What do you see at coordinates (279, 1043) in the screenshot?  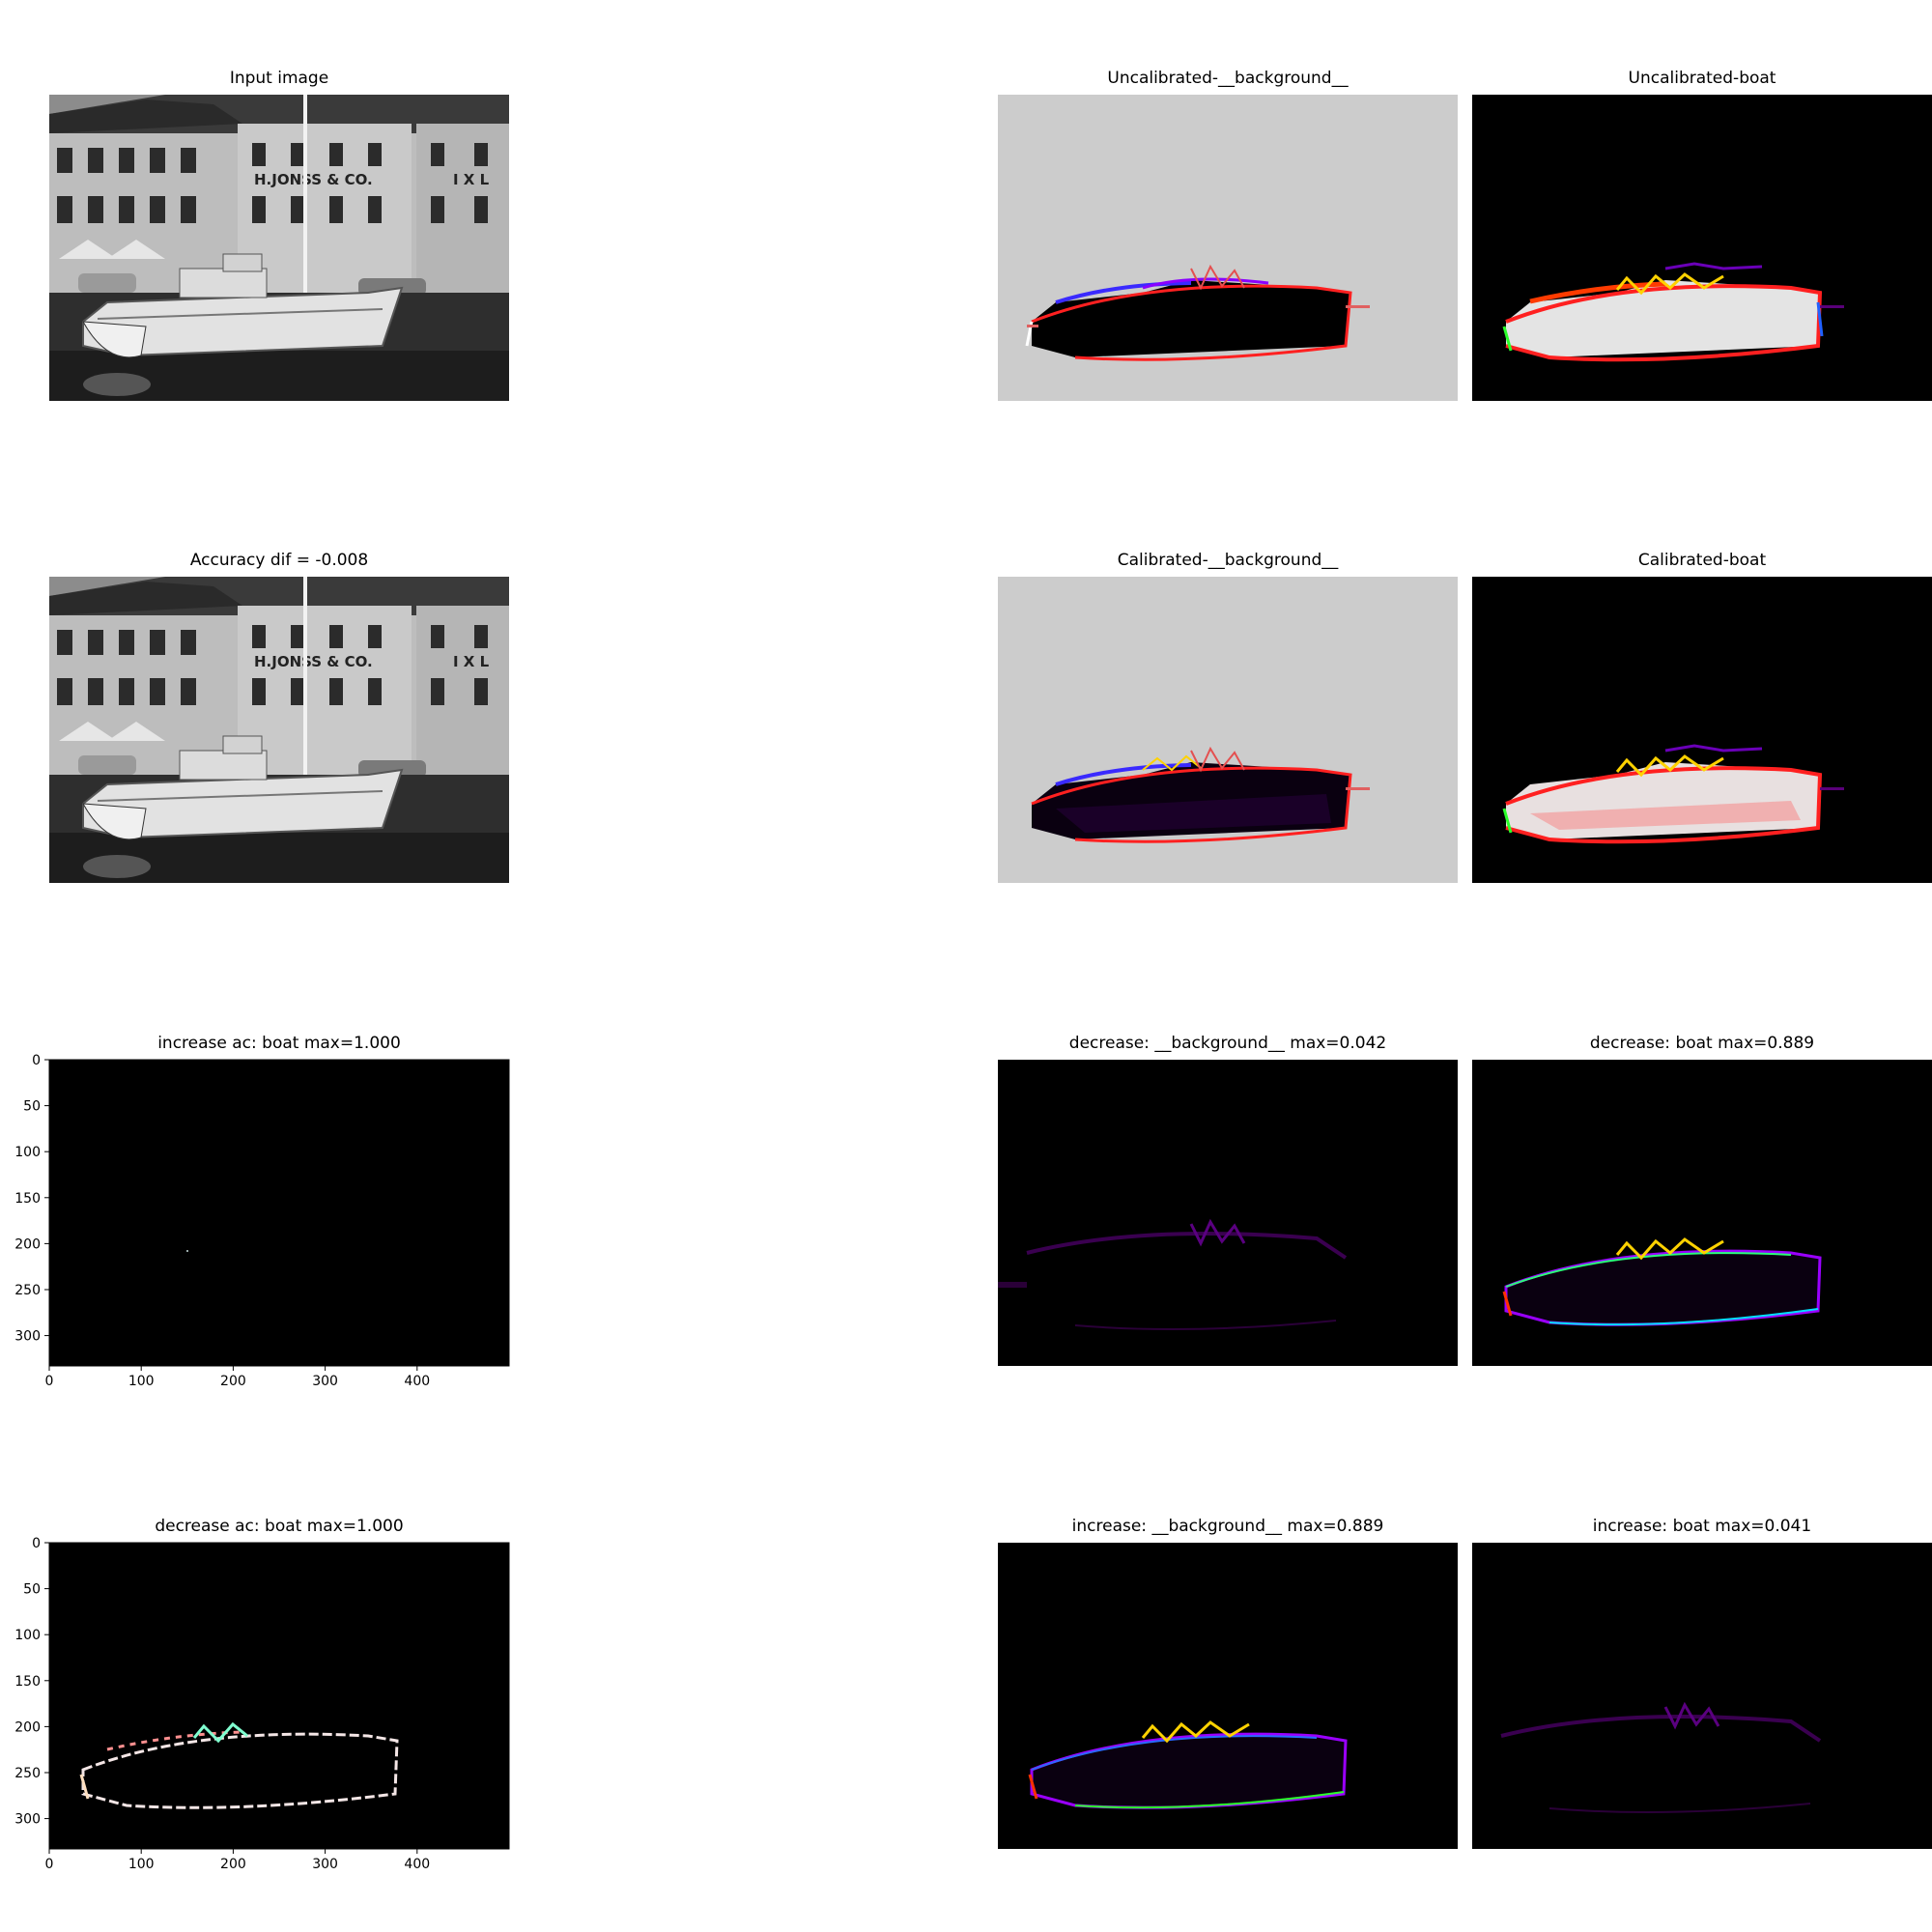 I see `panel-title: increase ac: boat max=1.000` at bounding box center [279, 1043].